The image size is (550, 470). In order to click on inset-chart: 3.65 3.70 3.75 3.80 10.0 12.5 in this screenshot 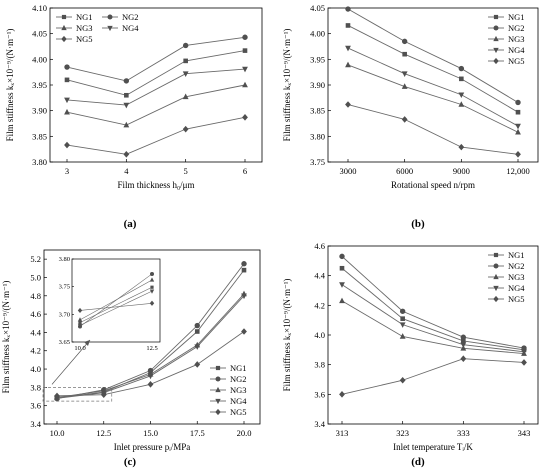, I will do `click(106, 320)`.